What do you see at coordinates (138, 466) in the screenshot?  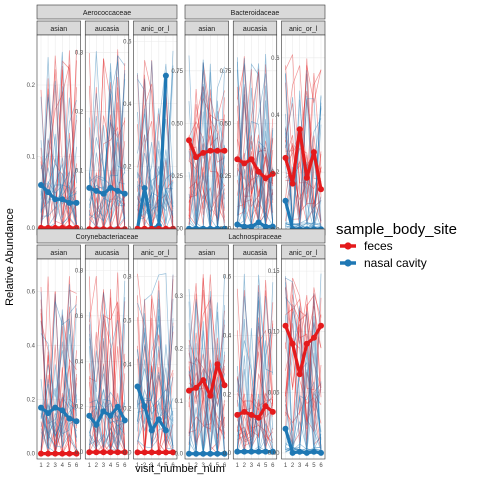 I see `x-tick-label-corynebacteriaceae-hispanic-or-latino-0: 1` at bounding box center [138, 466].